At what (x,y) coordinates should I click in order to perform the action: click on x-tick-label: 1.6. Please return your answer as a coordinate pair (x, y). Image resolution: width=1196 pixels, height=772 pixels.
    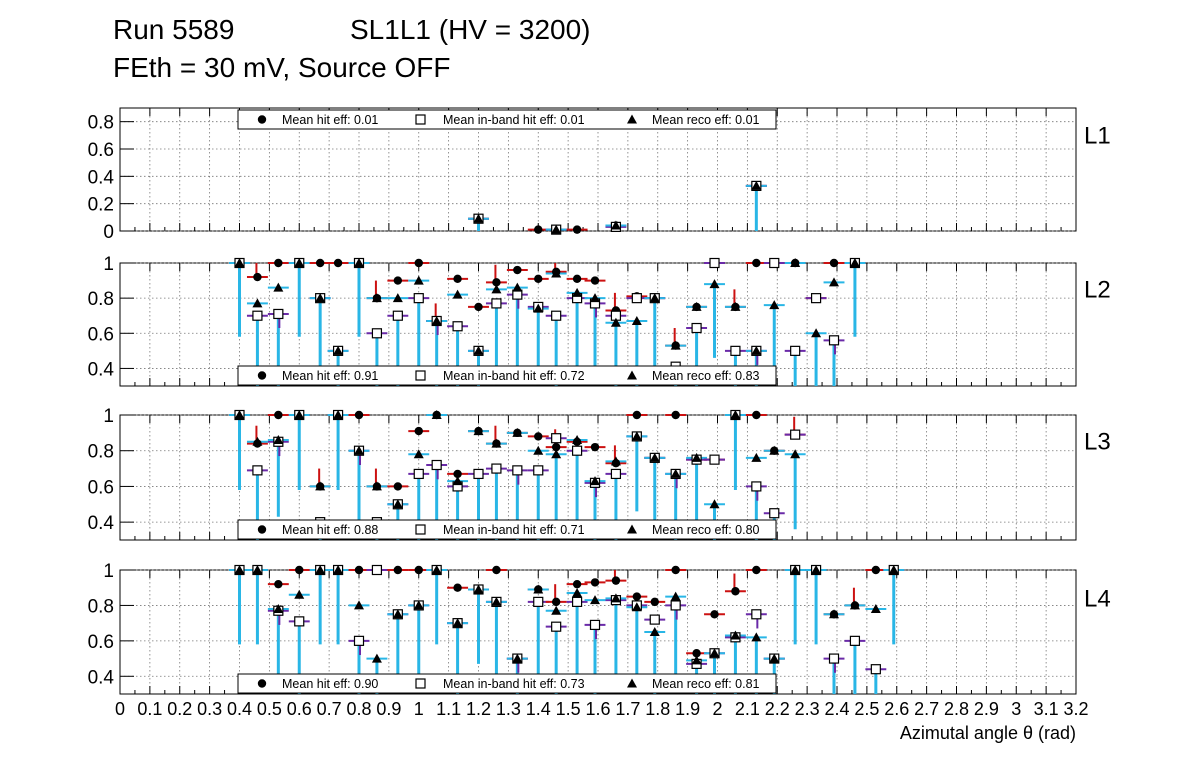
    Looking at the image, I should click on (597, 709).